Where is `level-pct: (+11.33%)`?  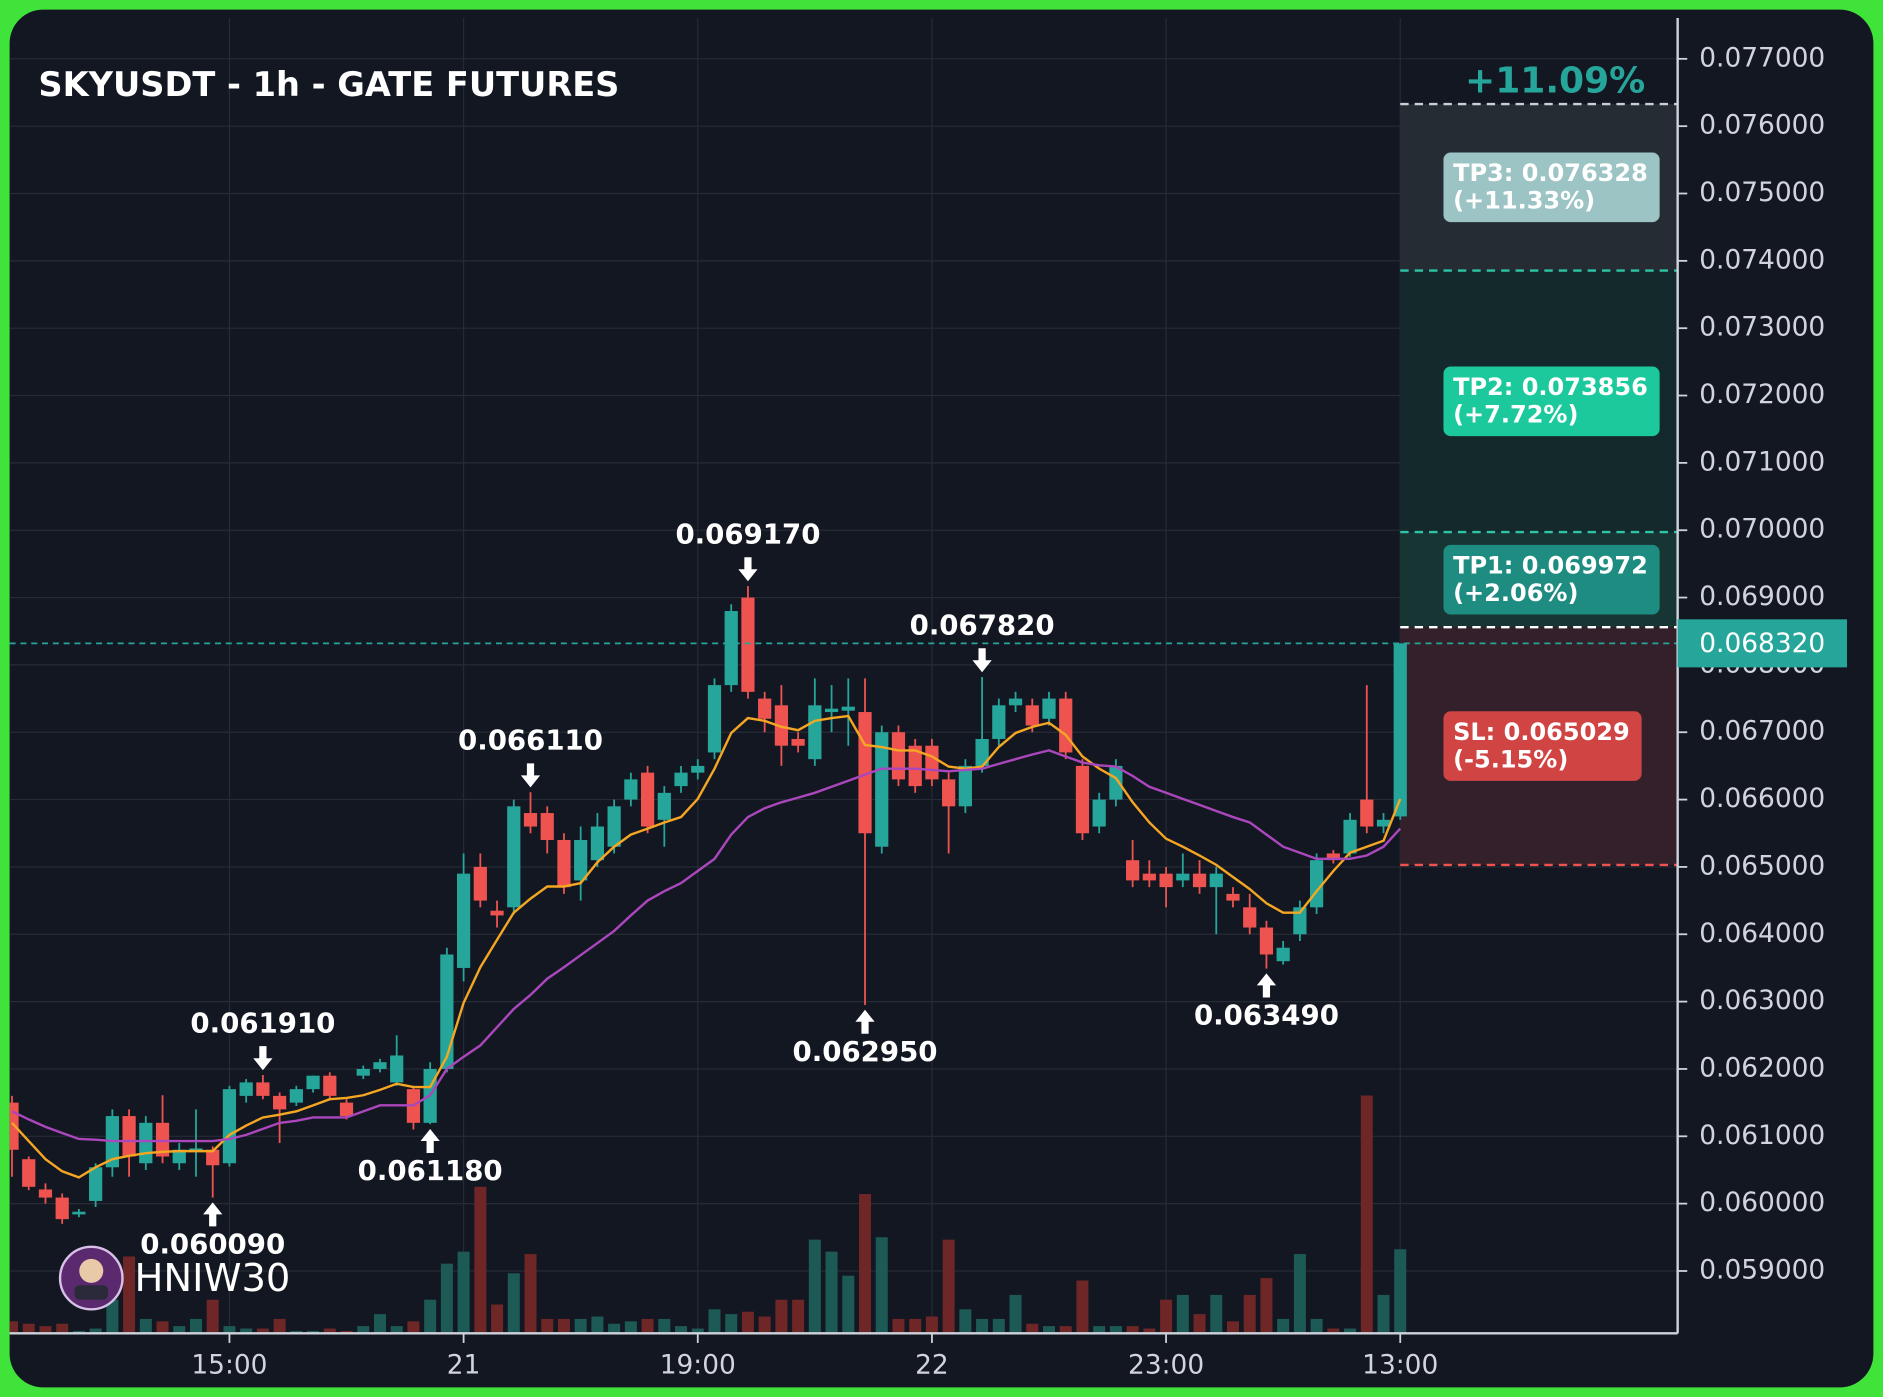 level-pct: (+11.33%) is located at coordinates (1524, 201).